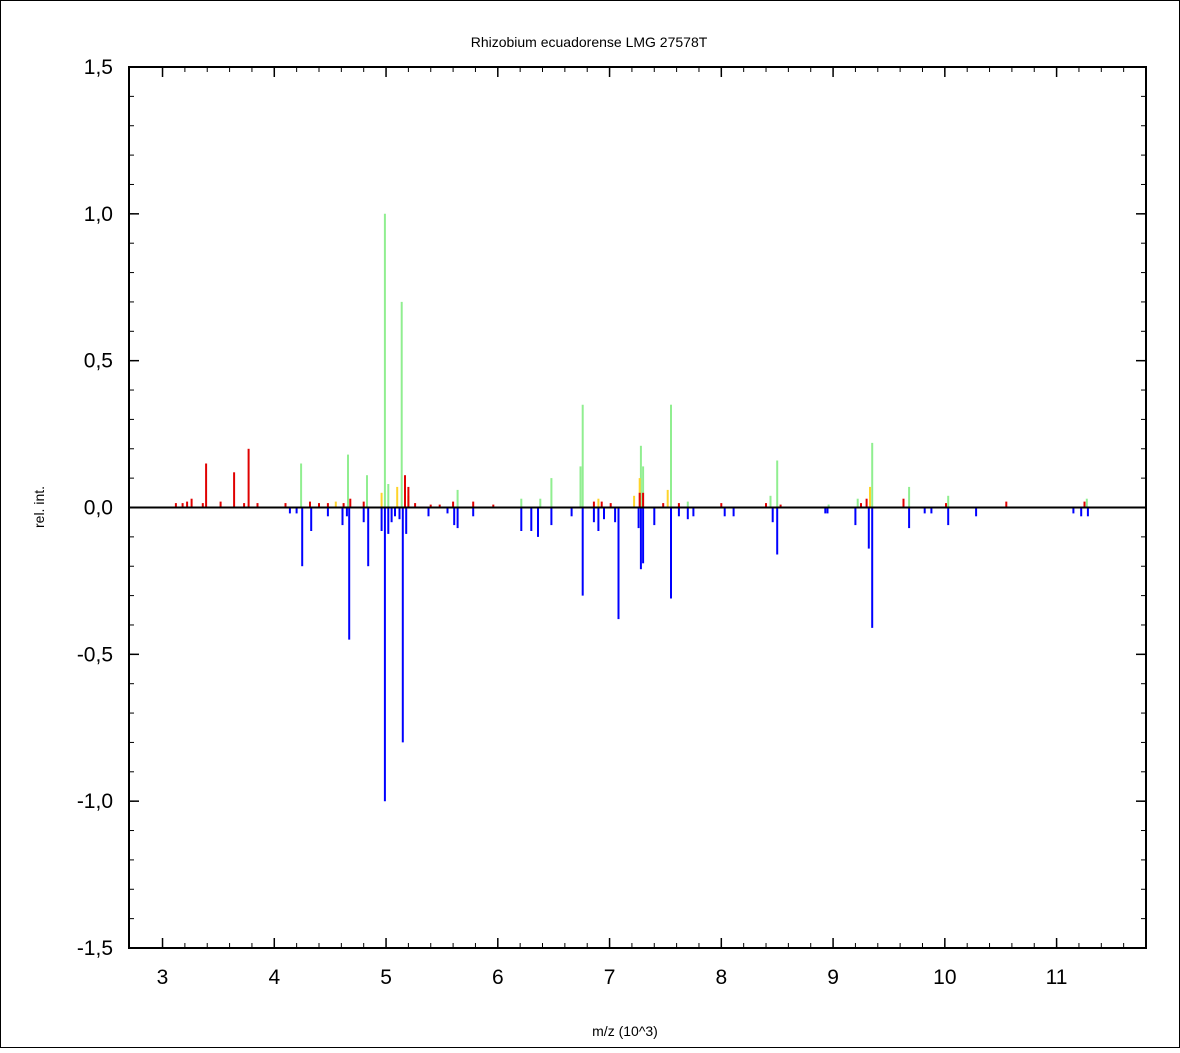 This screenshot has width=1180, height=1053. What do you see at coordinates (833, 977) in the screenshot?
I see `x-tick-label: 9` at bounding box center [833, 977].